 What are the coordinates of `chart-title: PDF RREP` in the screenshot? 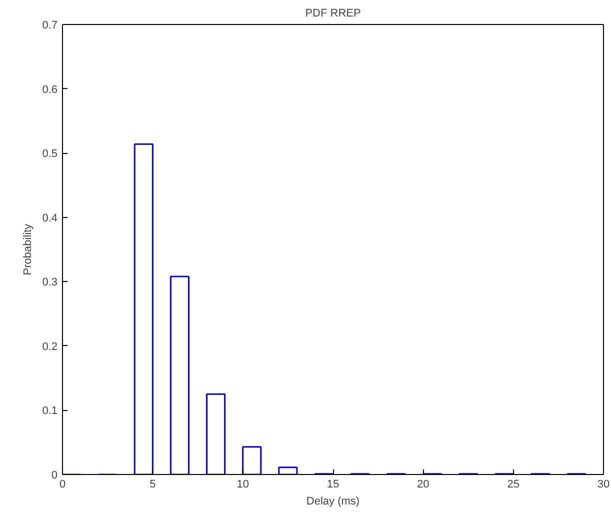 It's located at (333, 14).